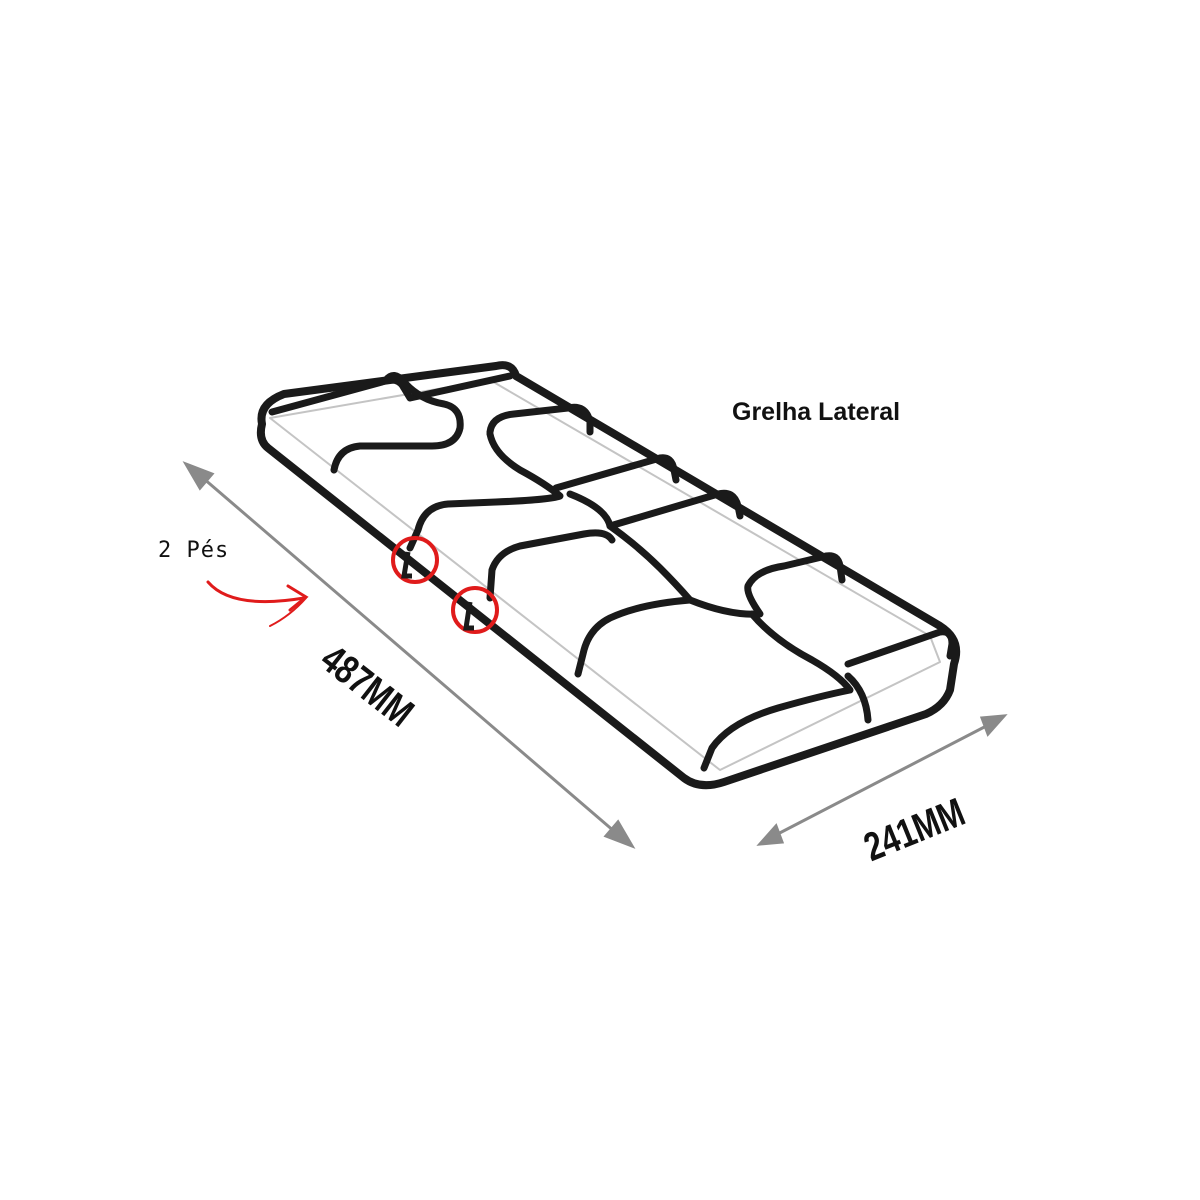 The image size is (1200, 1200). I want to click on dimension-arrow-width, so click(882, 780).